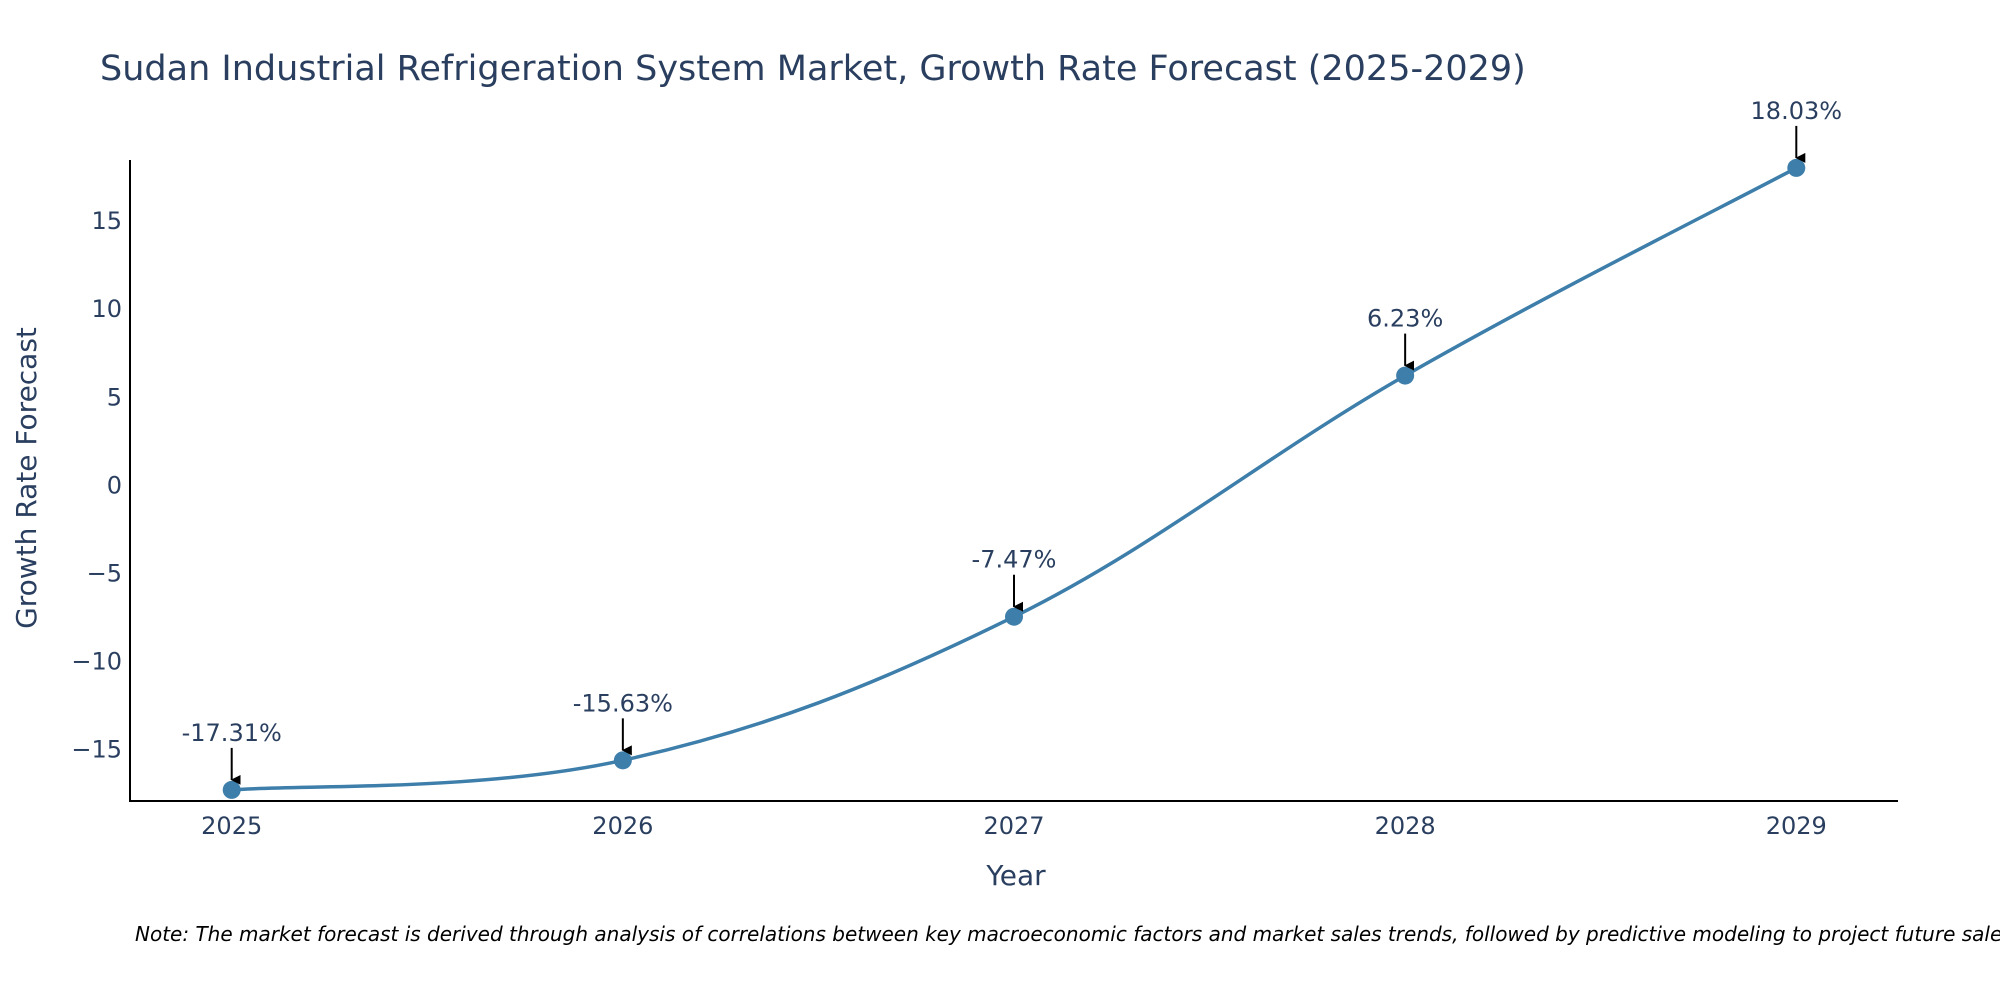  I want to click on y-axis-title: Growth Rate Forecast, so click(26, 478).